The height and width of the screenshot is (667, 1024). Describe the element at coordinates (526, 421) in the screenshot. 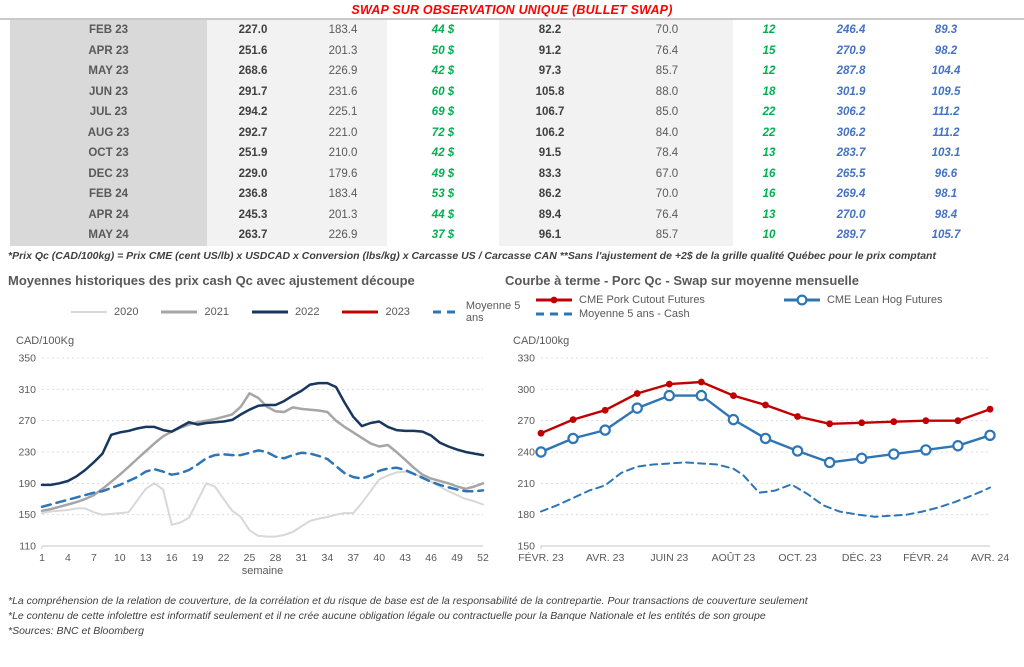

I see `svg-text: 270` at that location.